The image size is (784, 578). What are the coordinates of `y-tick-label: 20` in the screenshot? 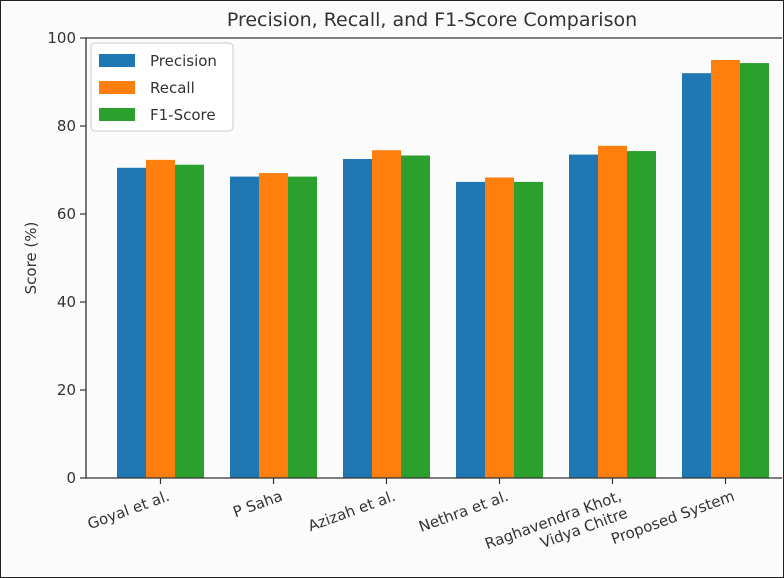 It's located at (66, 390).